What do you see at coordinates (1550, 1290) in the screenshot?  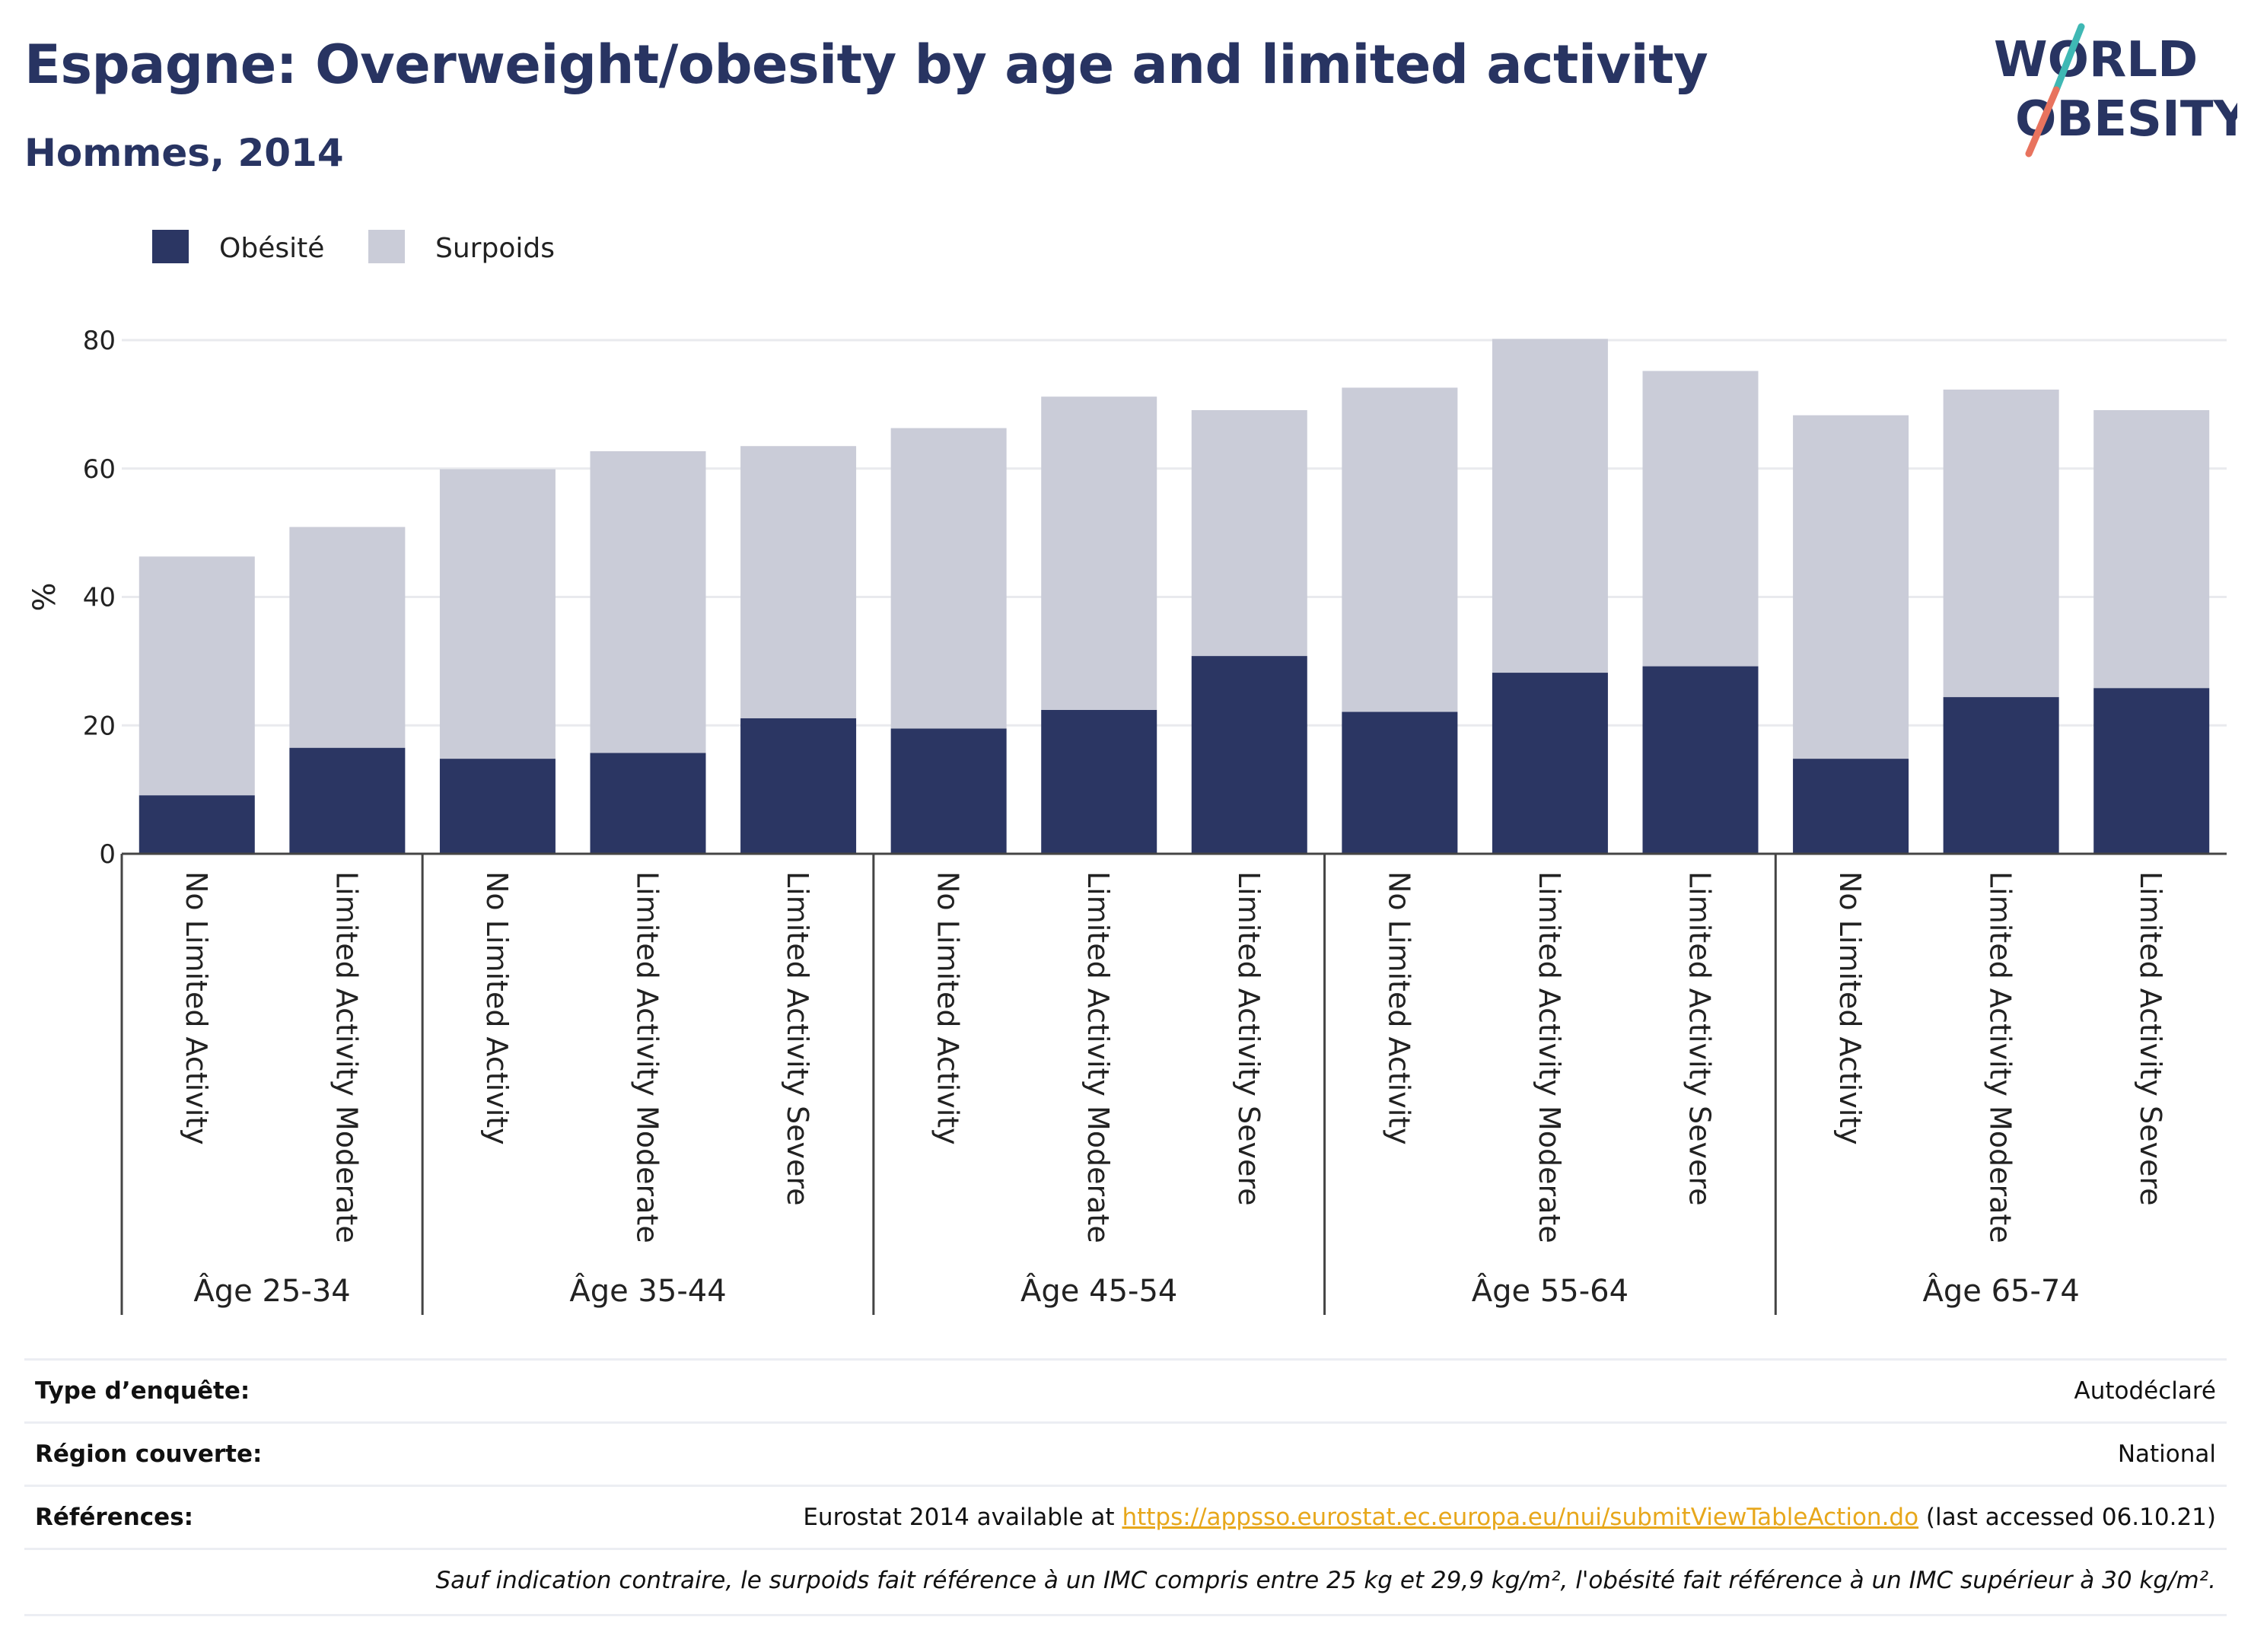 I see `x-group-label: Âge 55-64` at bounding box center [1550, 1290].